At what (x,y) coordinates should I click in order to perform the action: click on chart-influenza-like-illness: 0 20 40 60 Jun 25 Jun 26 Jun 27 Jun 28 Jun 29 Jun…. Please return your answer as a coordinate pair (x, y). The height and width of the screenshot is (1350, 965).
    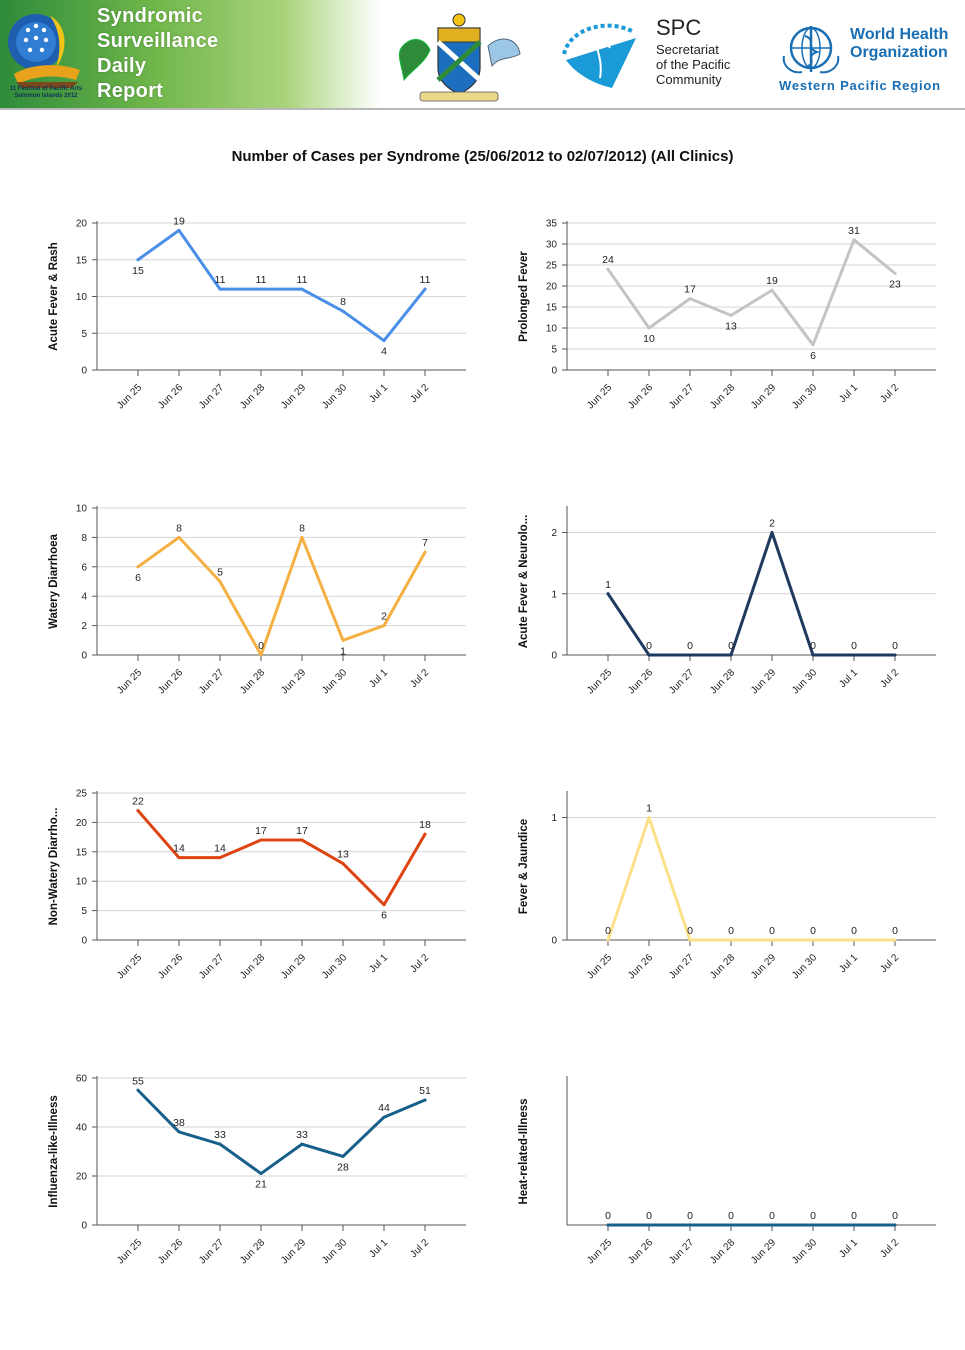
    Looking at the image, I should click on (235, 1180).